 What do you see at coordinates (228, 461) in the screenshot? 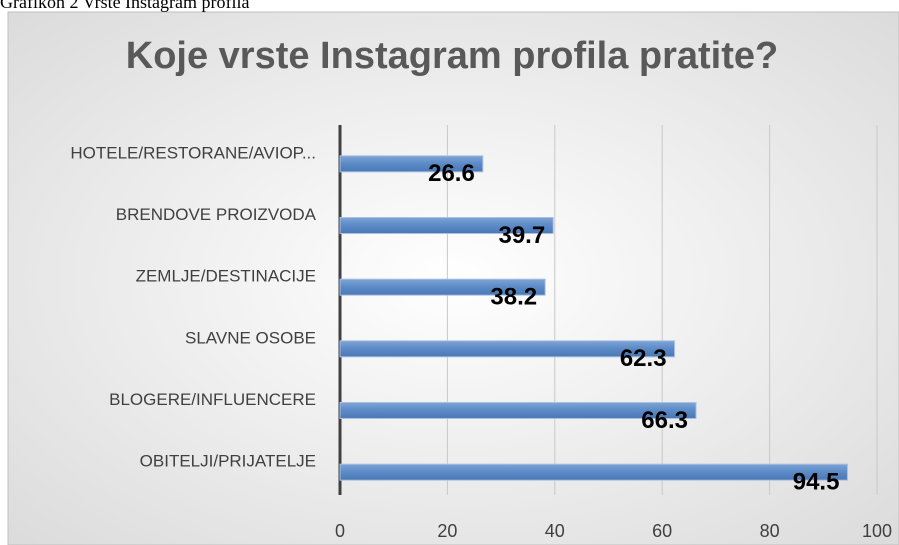
I see `y-tick-label: OBITELJI/PRIJATELJE` at bounding box center [228, 461].